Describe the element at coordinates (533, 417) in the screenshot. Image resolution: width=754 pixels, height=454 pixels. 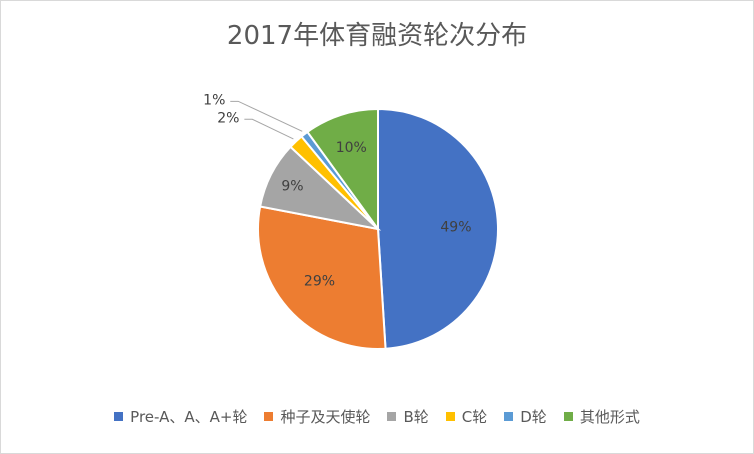
I see `legend-label: D轮` at that location.